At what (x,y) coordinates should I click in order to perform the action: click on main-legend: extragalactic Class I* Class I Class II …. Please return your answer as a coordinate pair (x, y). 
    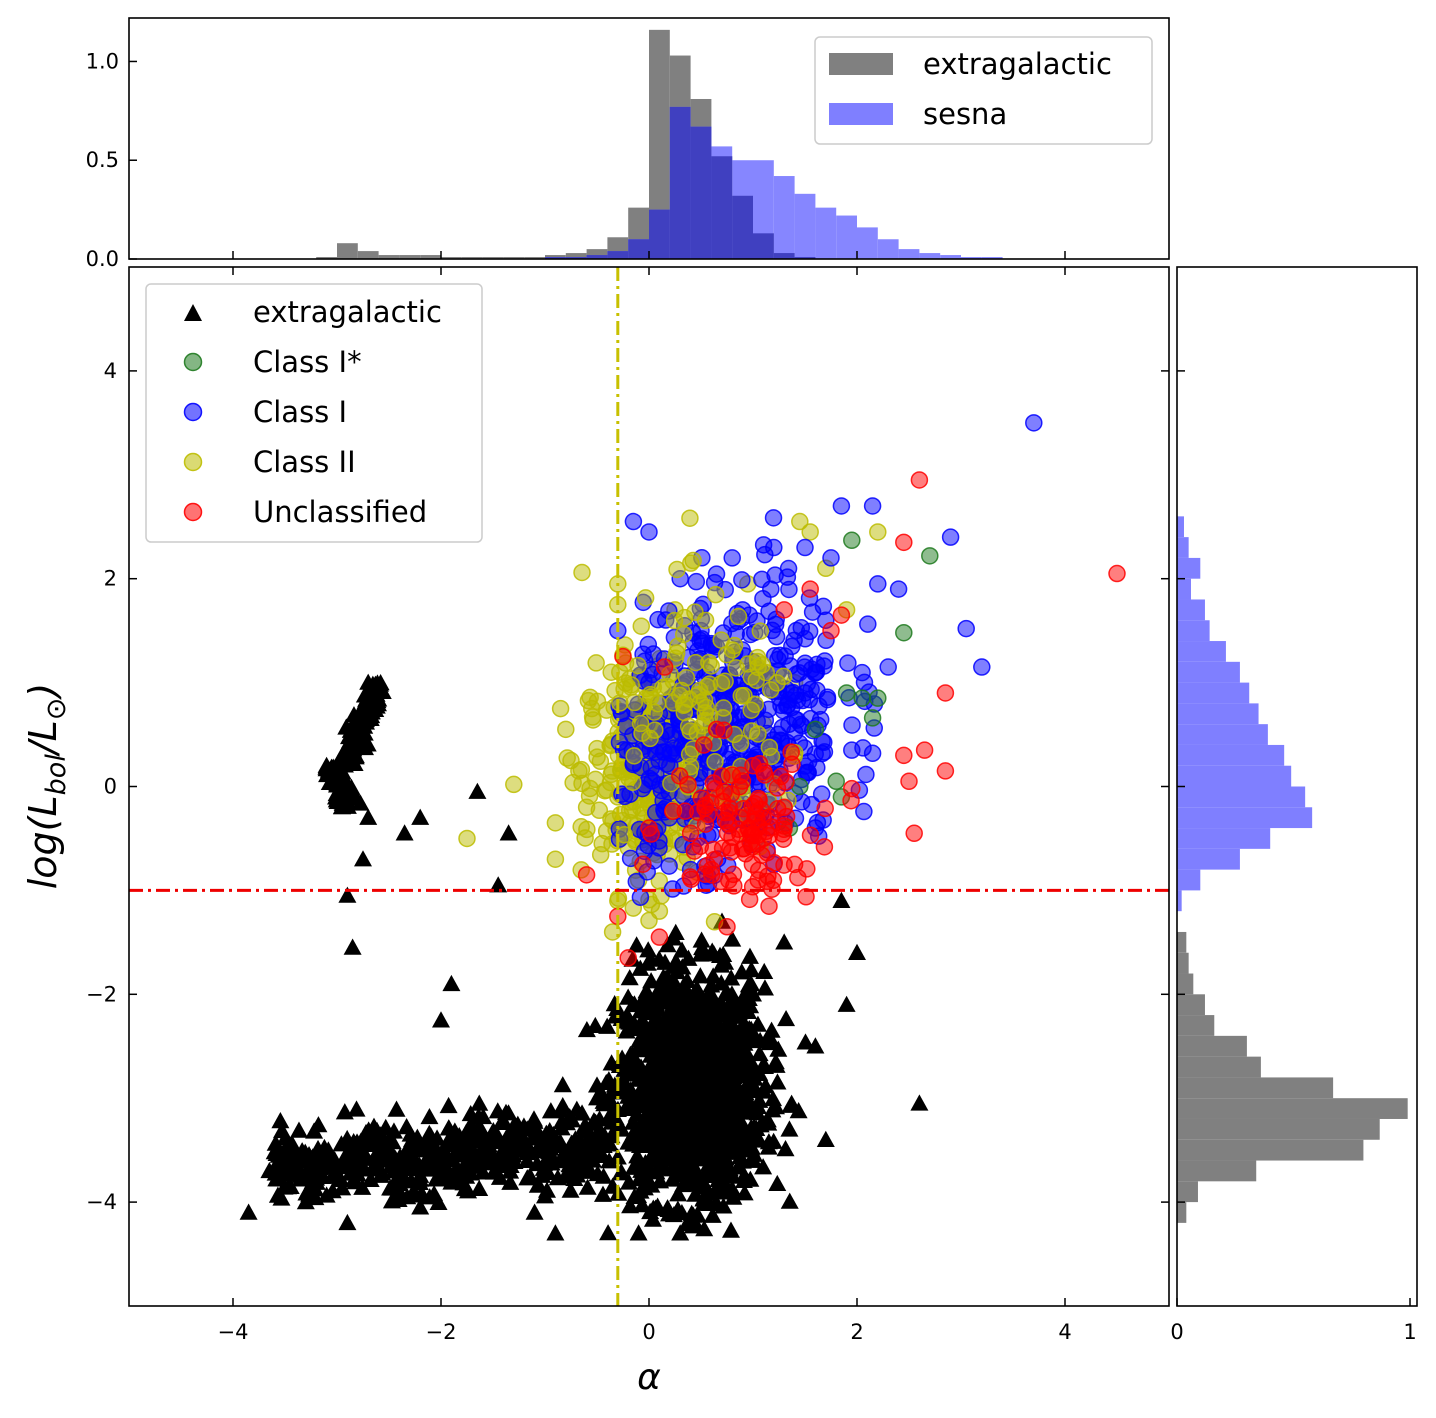
    Looking at the image, I should click on (314, 413).